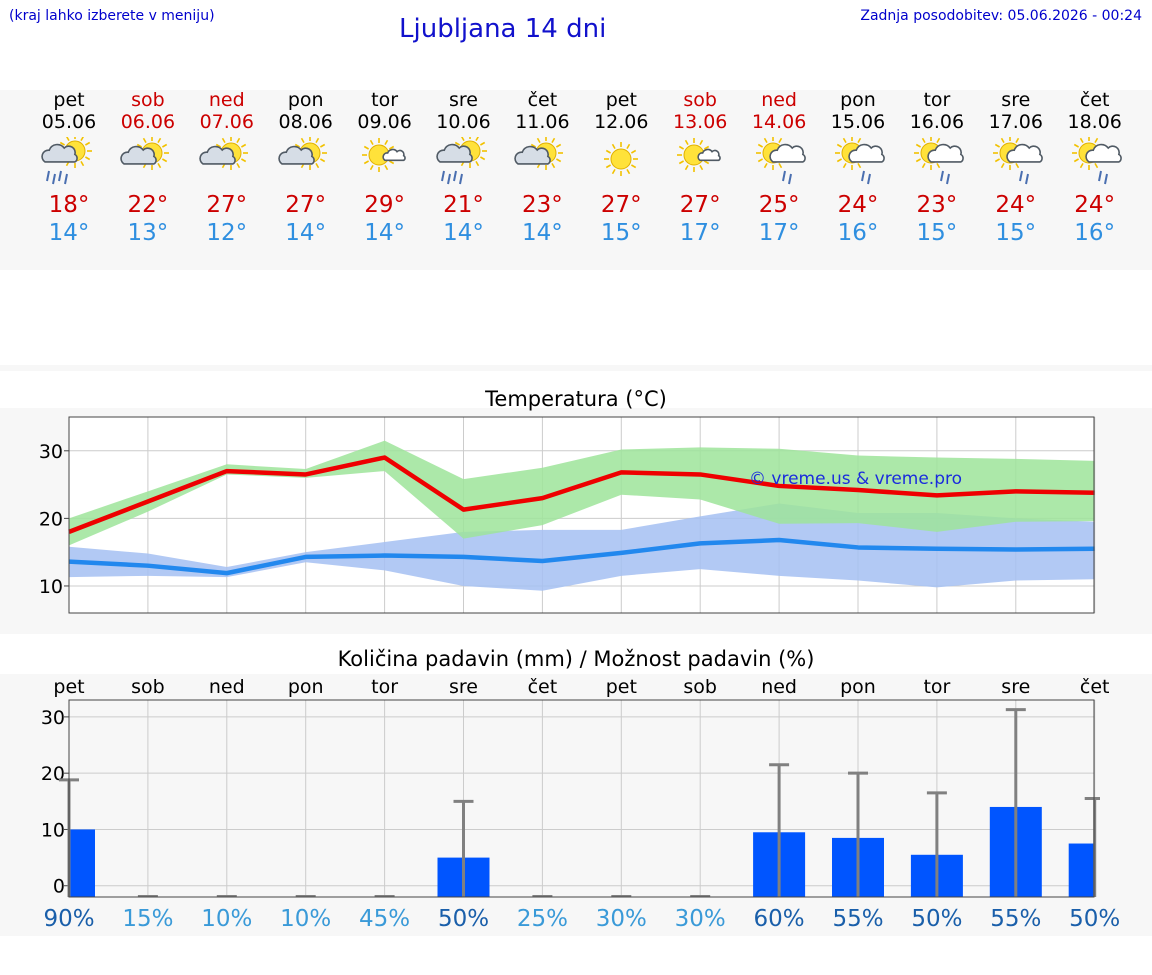 The height and width of the screenshot is (975, 1152). What do you see at coordinates (1094, 122) in the screenshot?
I see `day-date: 18.06` at bounding box center [1094, 122].